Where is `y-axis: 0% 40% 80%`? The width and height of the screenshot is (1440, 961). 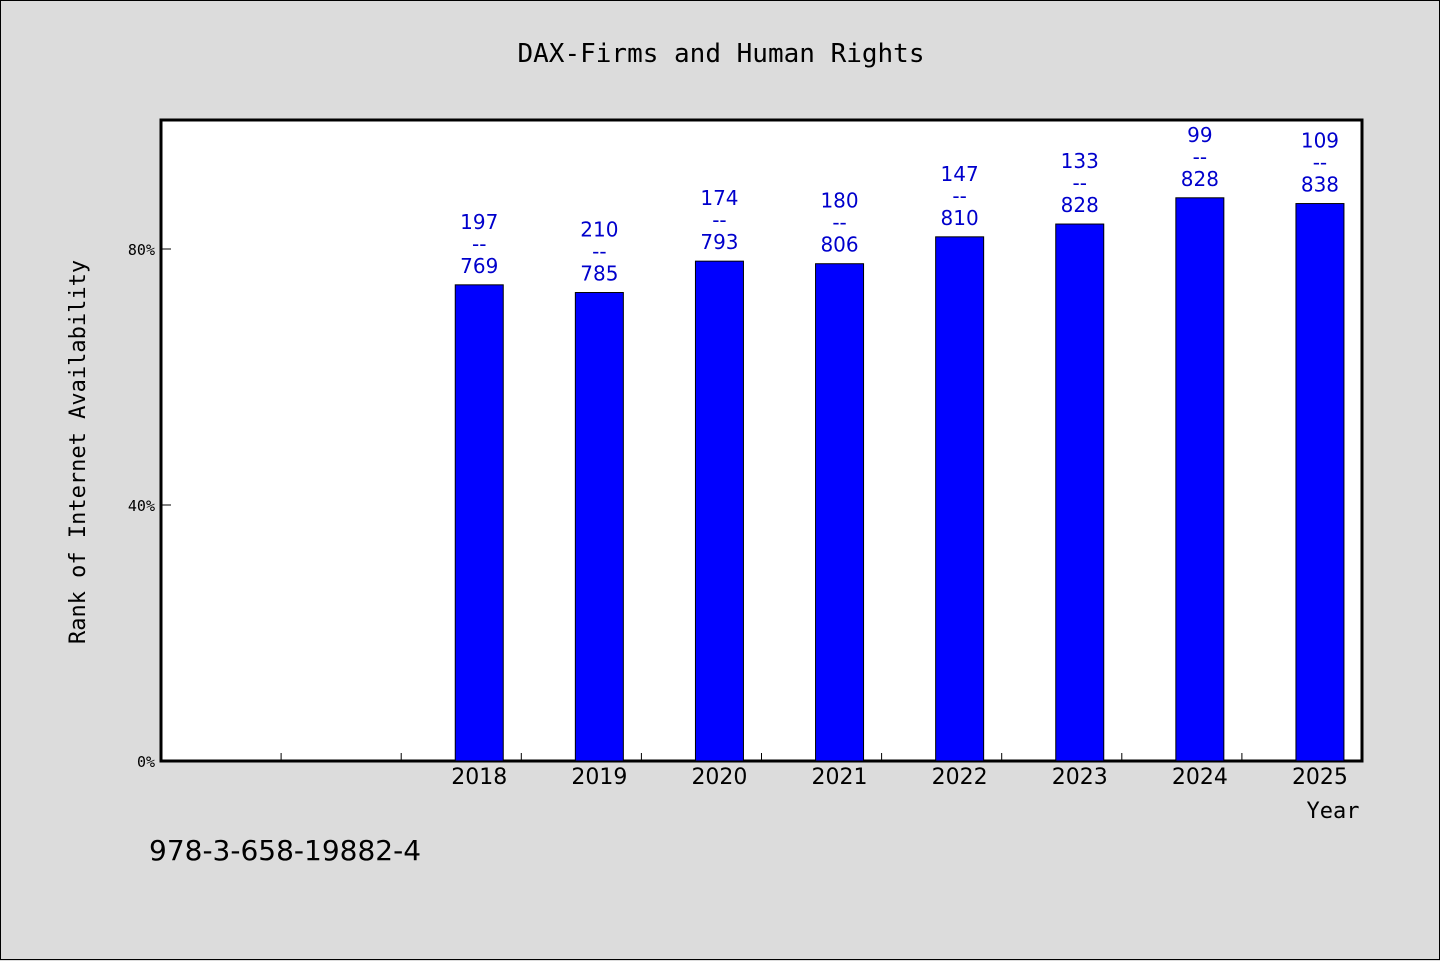
y-axis: 0% 40% 80% is located at coordinates (149, 506).